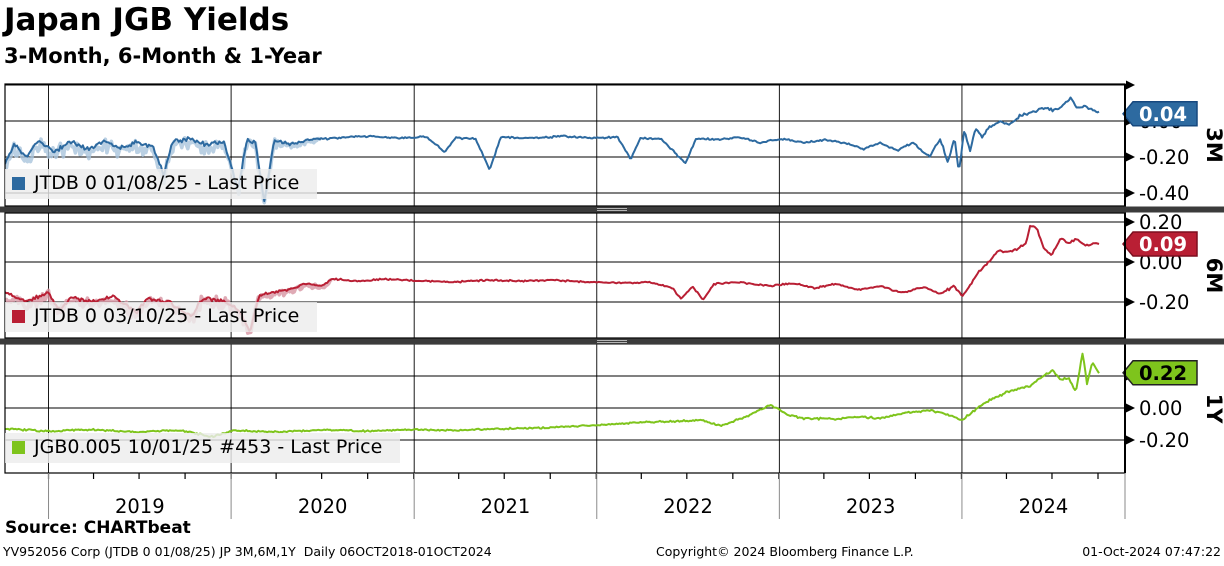 This screenshot has height=566, width=1224. What do you see at coordinates (1164, 193) in the screenshot?
I see `axis-tick-label: -0.40` at bounding box center [1164, 193].